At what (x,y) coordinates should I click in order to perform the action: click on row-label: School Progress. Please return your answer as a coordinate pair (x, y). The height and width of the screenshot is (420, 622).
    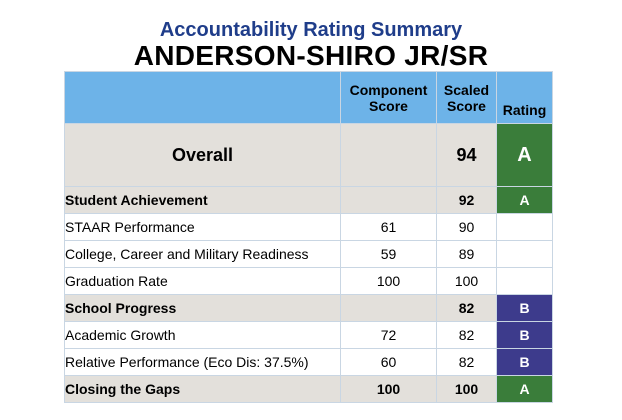
    Looking at the image, I should click on (202, 308).